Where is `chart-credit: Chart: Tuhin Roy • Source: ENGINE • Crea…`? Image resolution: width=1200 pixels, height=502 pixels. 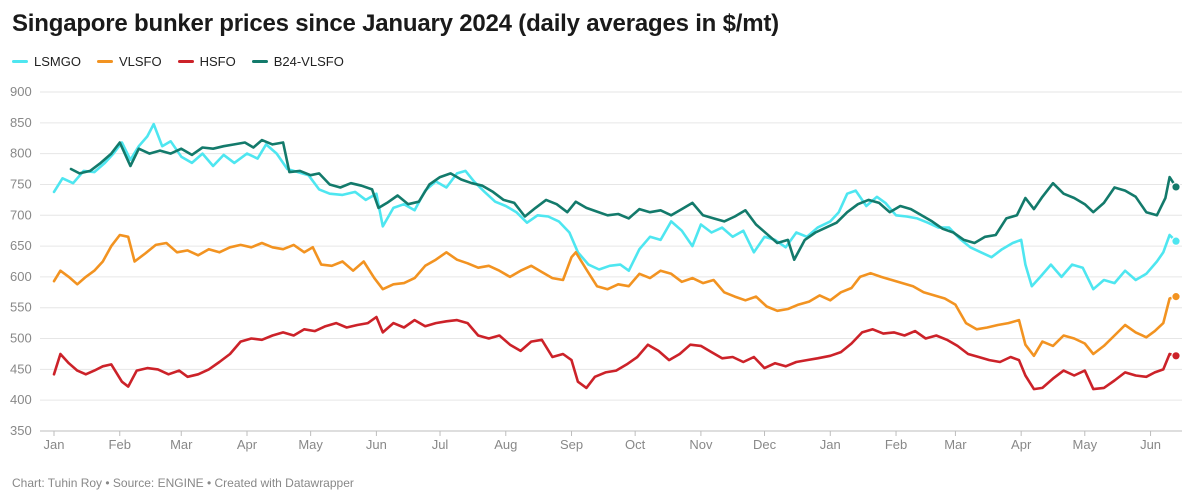 chart-credit: Chart: Tuhin Roy • Source: ENGINE • Crea… is located at coordinates (183, 483).